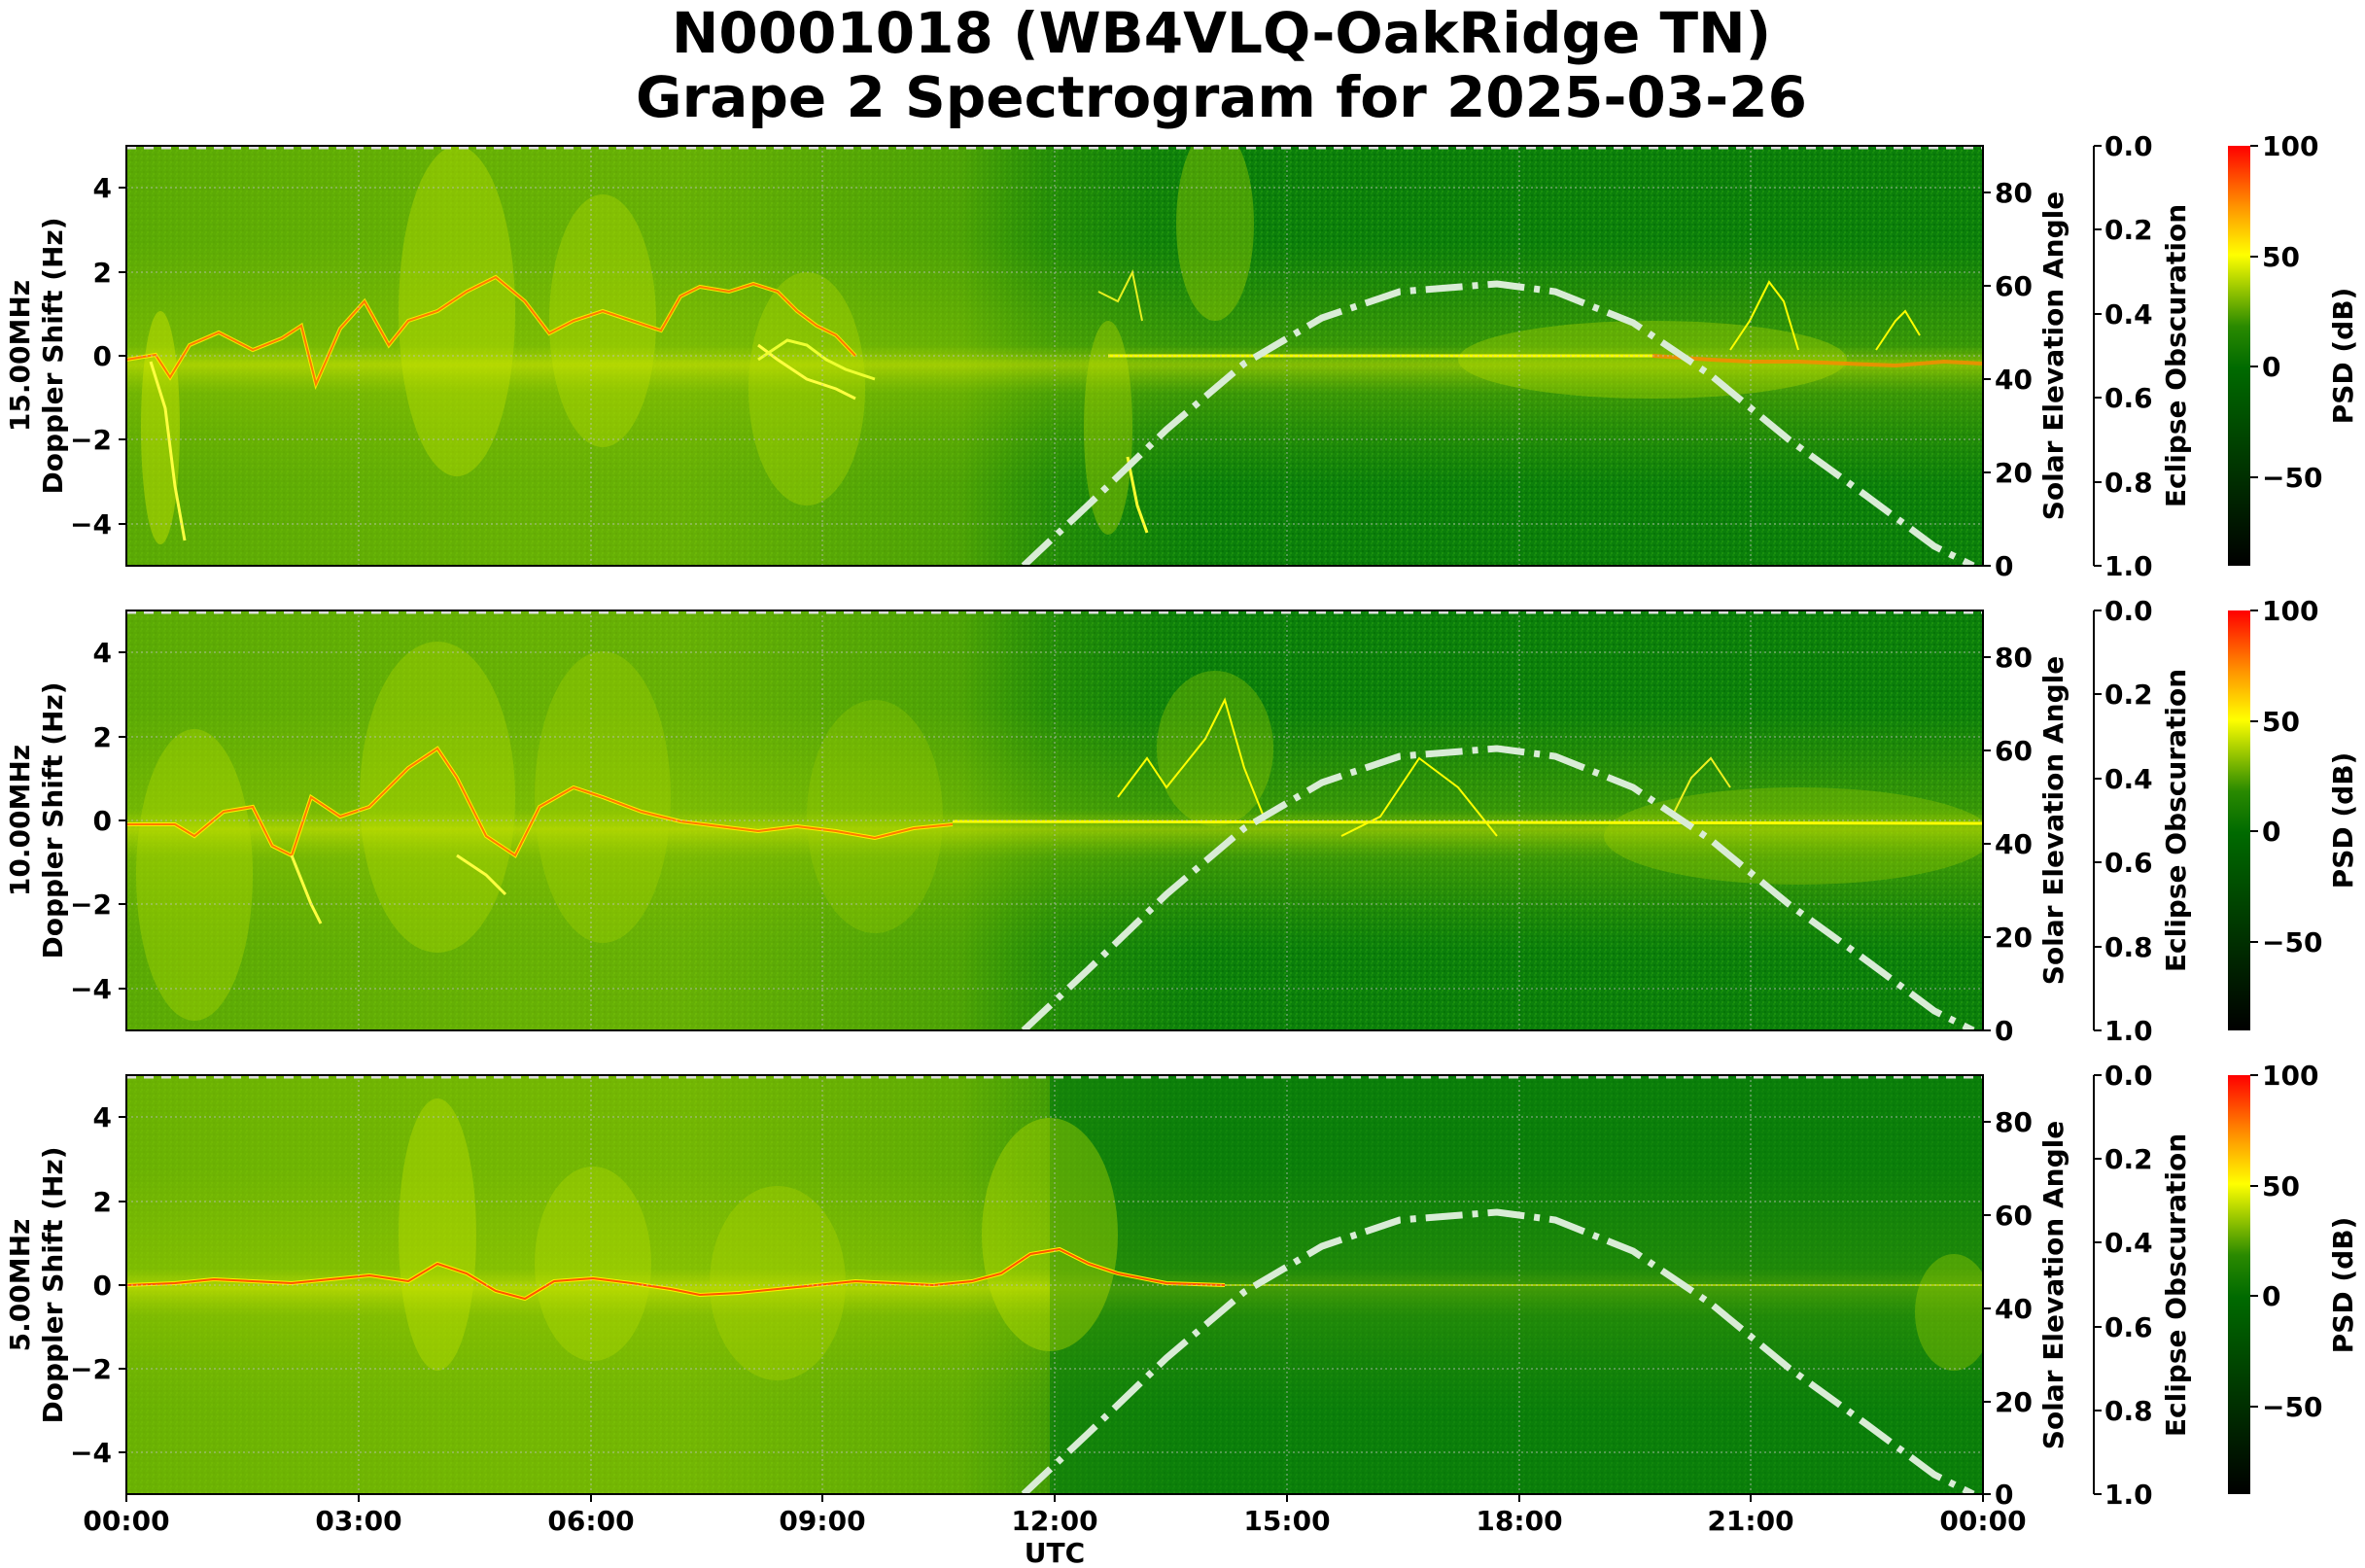  I want to click on xtick-0900: 09:00, so click(822, 1521).